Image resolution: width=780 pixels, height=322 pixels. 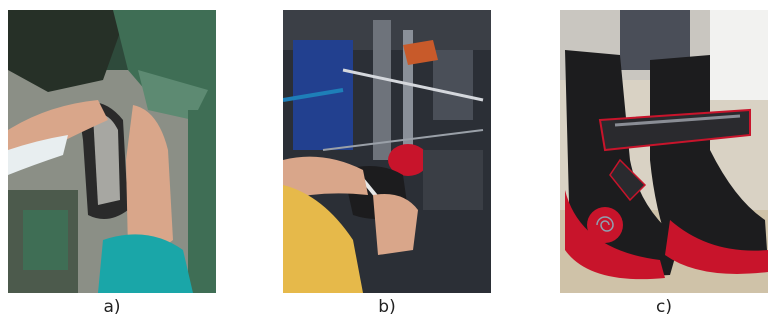 I want to click on panel-caption-a: a), so click(x=112, y=307).